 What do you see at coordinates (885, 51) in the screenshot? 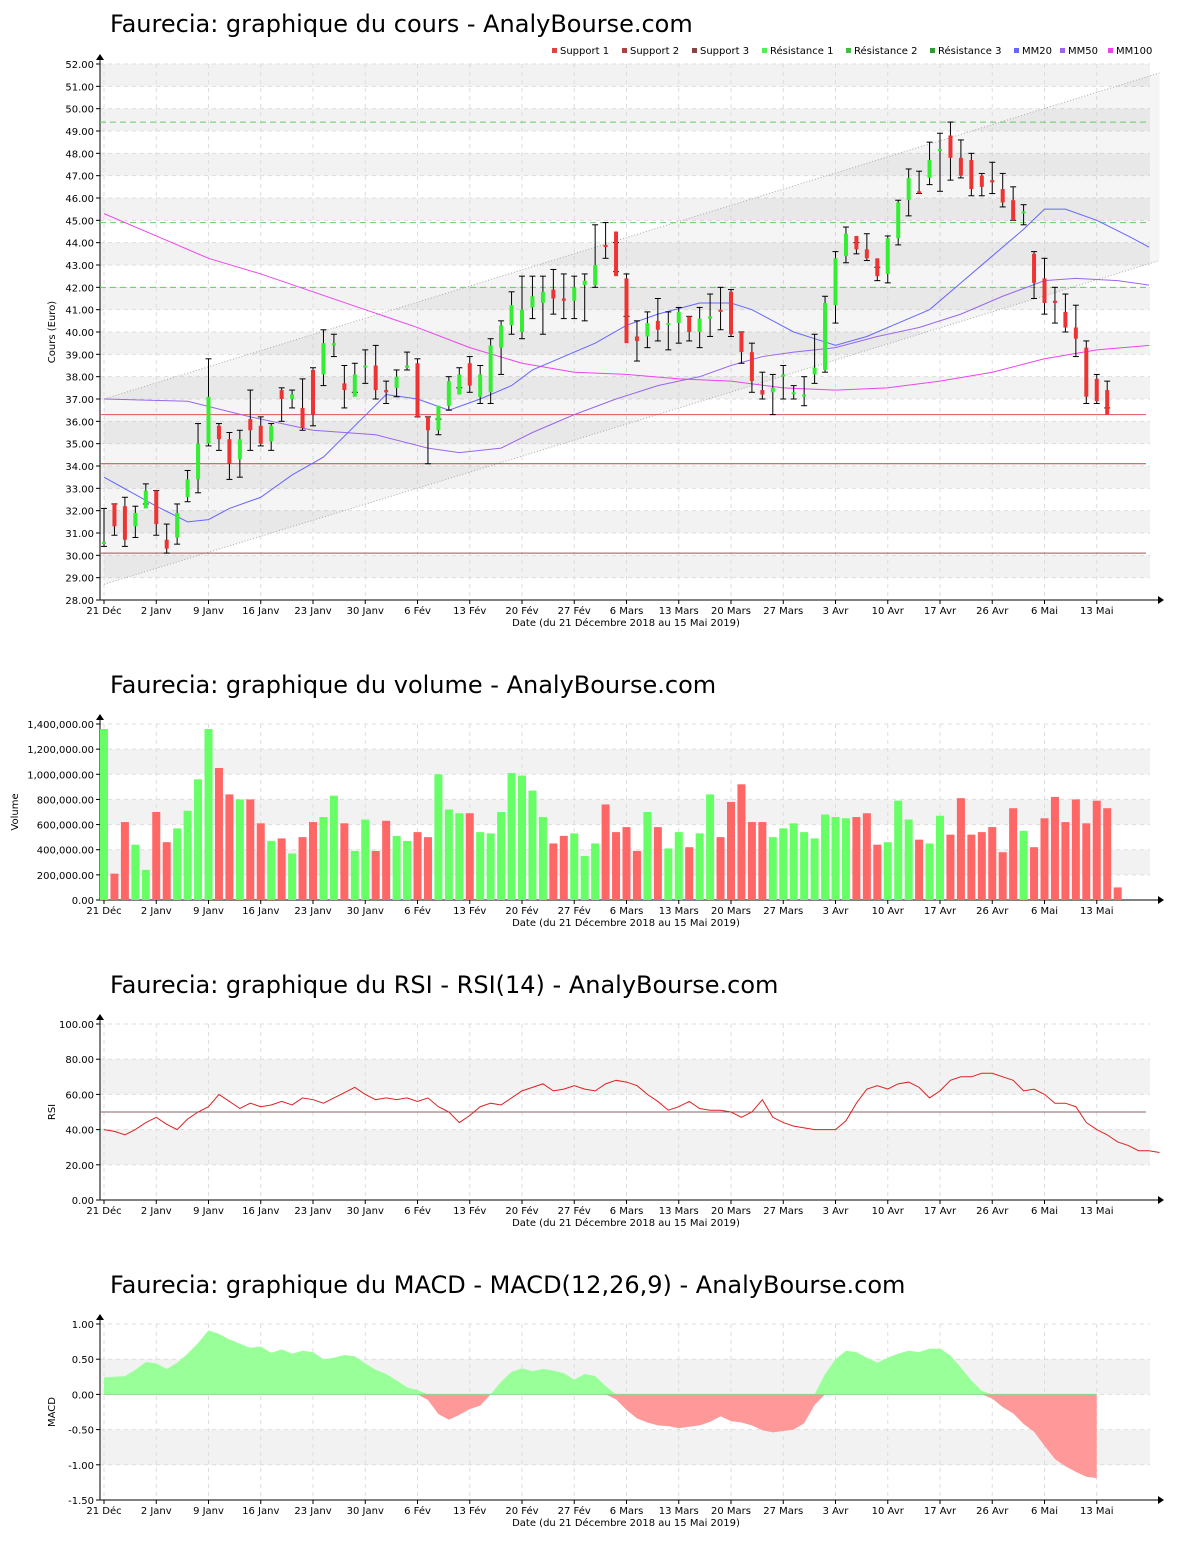
I see `legend-entry: Résistance 2` at bounding box center [885, 51].